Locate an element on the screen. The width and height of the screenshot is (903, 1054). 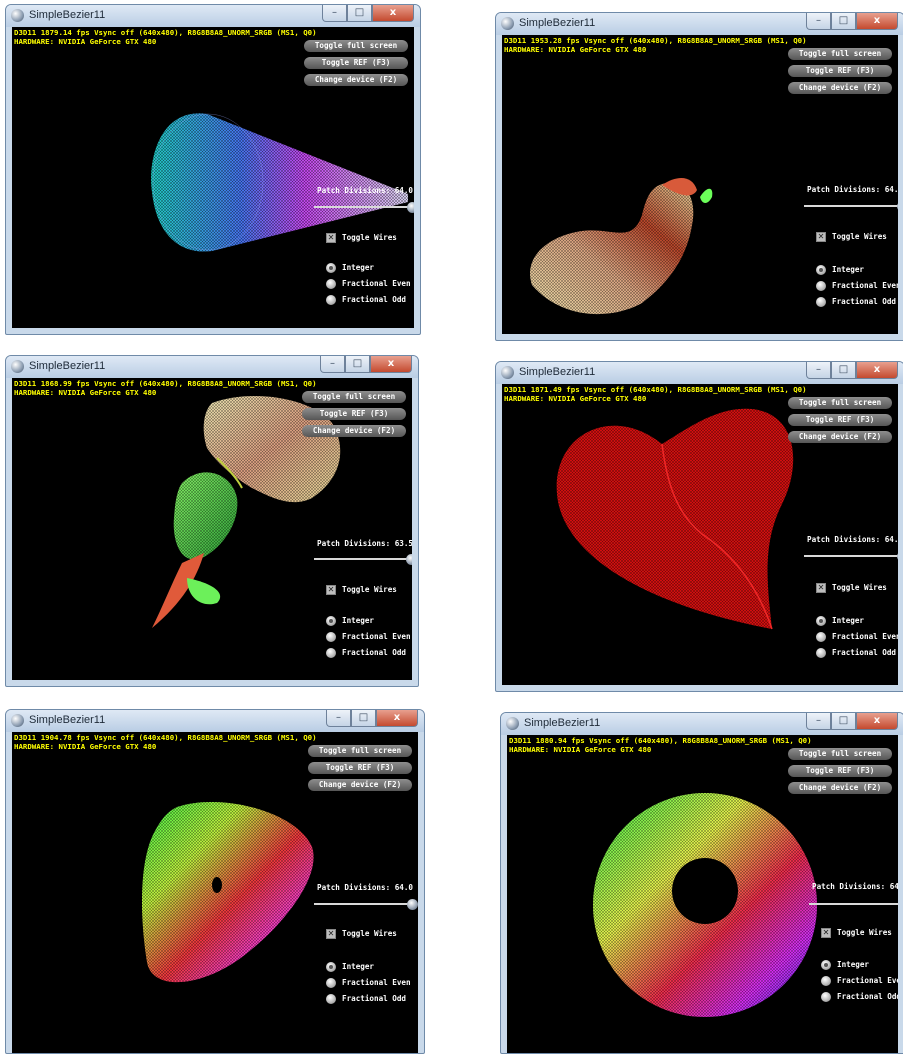
window-shell: SimpleBezier11 – □ x is located at coordinates (699, 176).